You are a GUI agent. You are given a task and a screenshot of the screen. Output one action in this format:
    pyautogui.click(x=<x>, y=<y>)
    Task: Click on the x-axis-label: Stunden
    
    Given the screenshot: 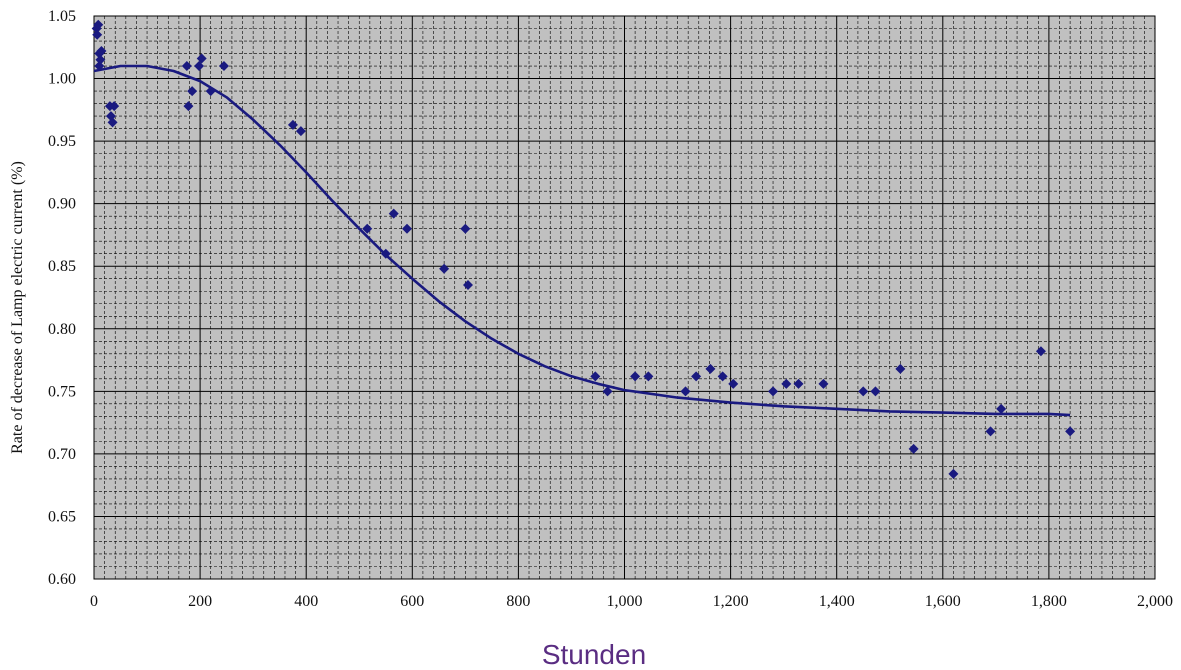 What is the action you would take?
    pyautogui.click(x=594, y=654)
    